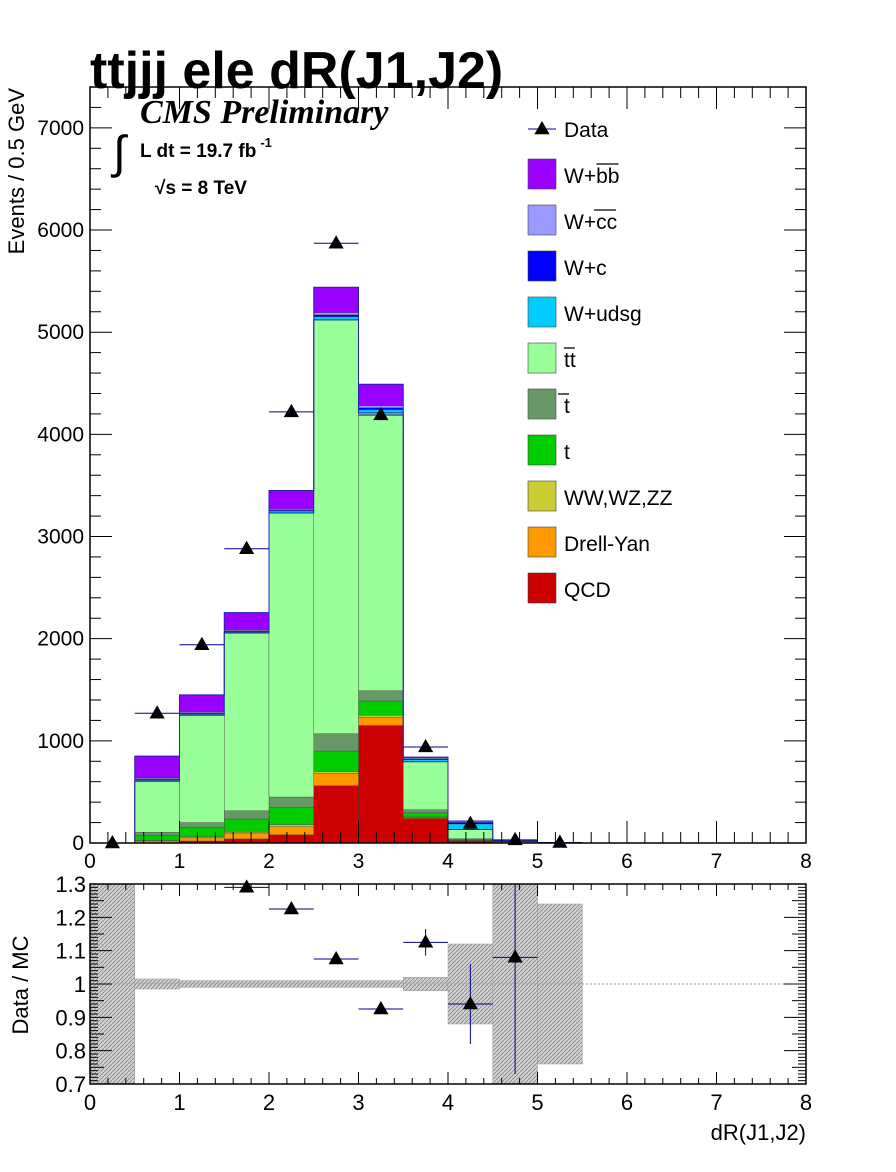  I want to click on upper-y-tick-label: 2000, so click(60, 639).